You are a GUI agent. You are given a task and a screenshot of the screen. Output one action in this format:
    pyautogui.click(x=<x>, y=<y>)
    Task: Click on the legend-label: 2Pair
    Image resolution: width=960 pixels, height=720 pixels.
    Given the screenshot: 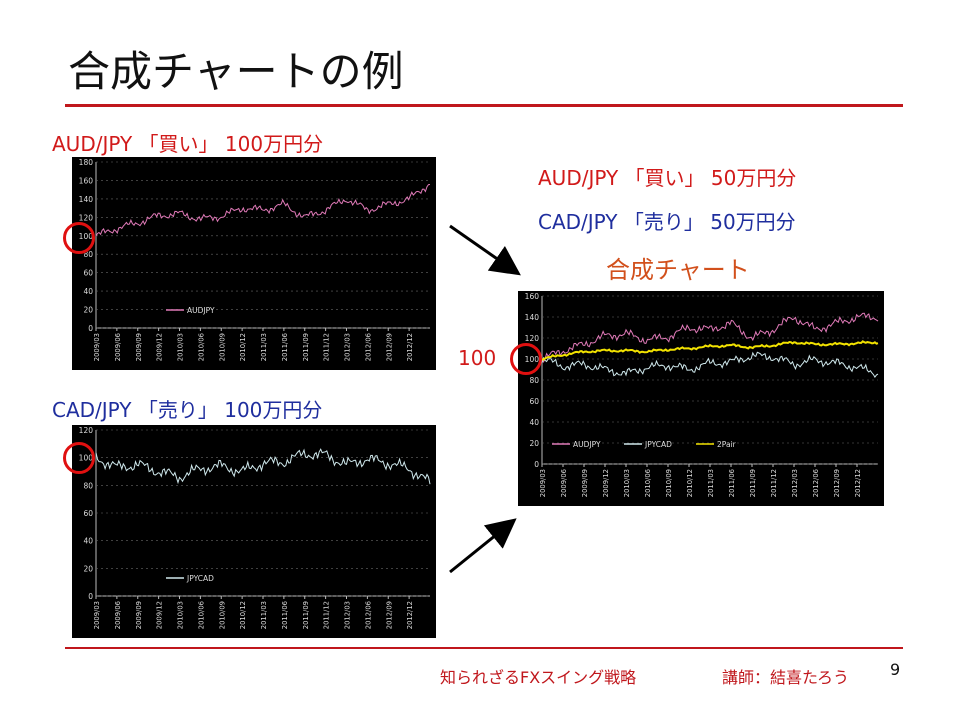 What is the action you would take?
    pyautogui.click(x=727, y=444)
    